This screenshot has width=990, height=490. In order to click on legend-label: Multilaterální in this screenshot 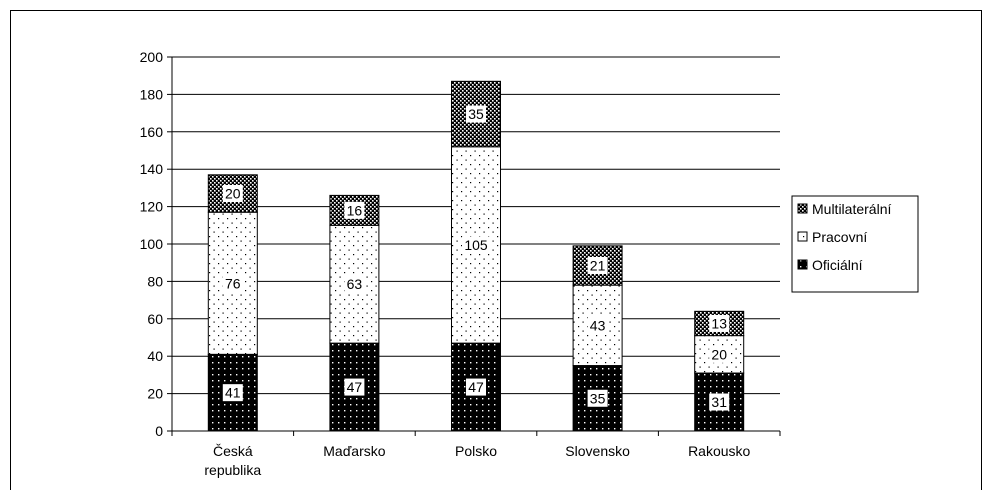, I will do `click(851, 209)`.